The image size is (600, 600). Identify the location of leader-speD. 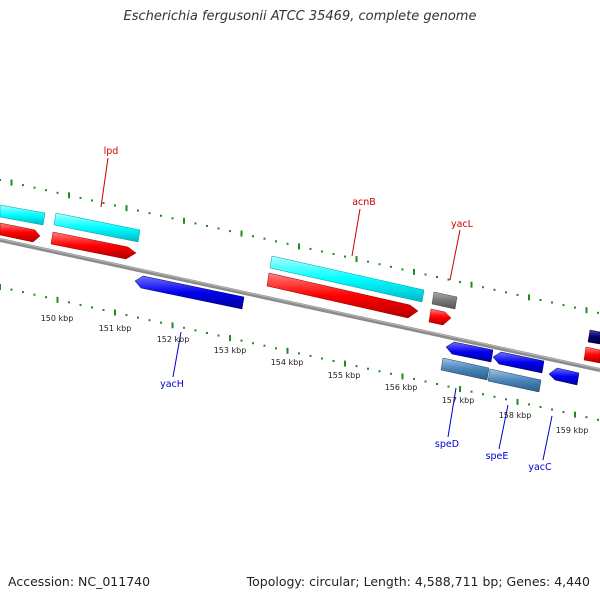
(452, 412).